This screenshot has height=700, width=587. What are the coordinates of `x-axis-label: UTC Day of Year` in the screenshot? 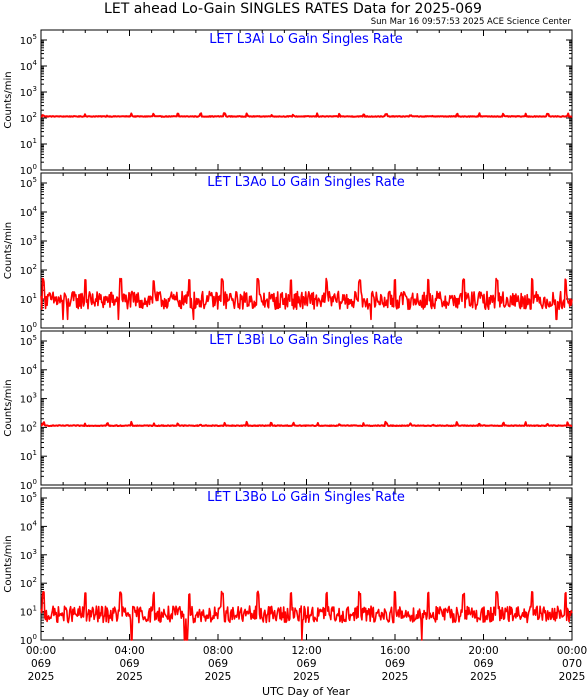 It's located at (306, 691).